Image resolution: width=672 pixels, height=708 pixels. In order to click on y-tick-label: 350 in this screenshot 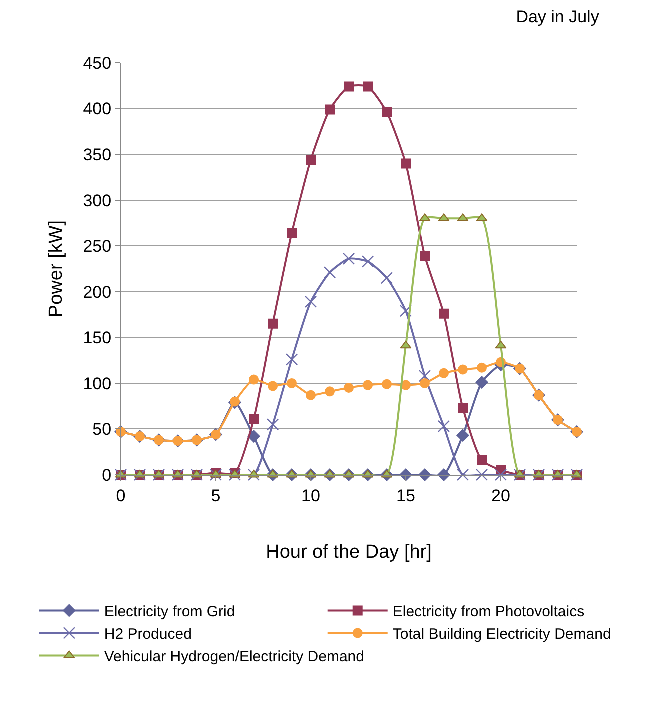, I will do `click(97, 155)`.